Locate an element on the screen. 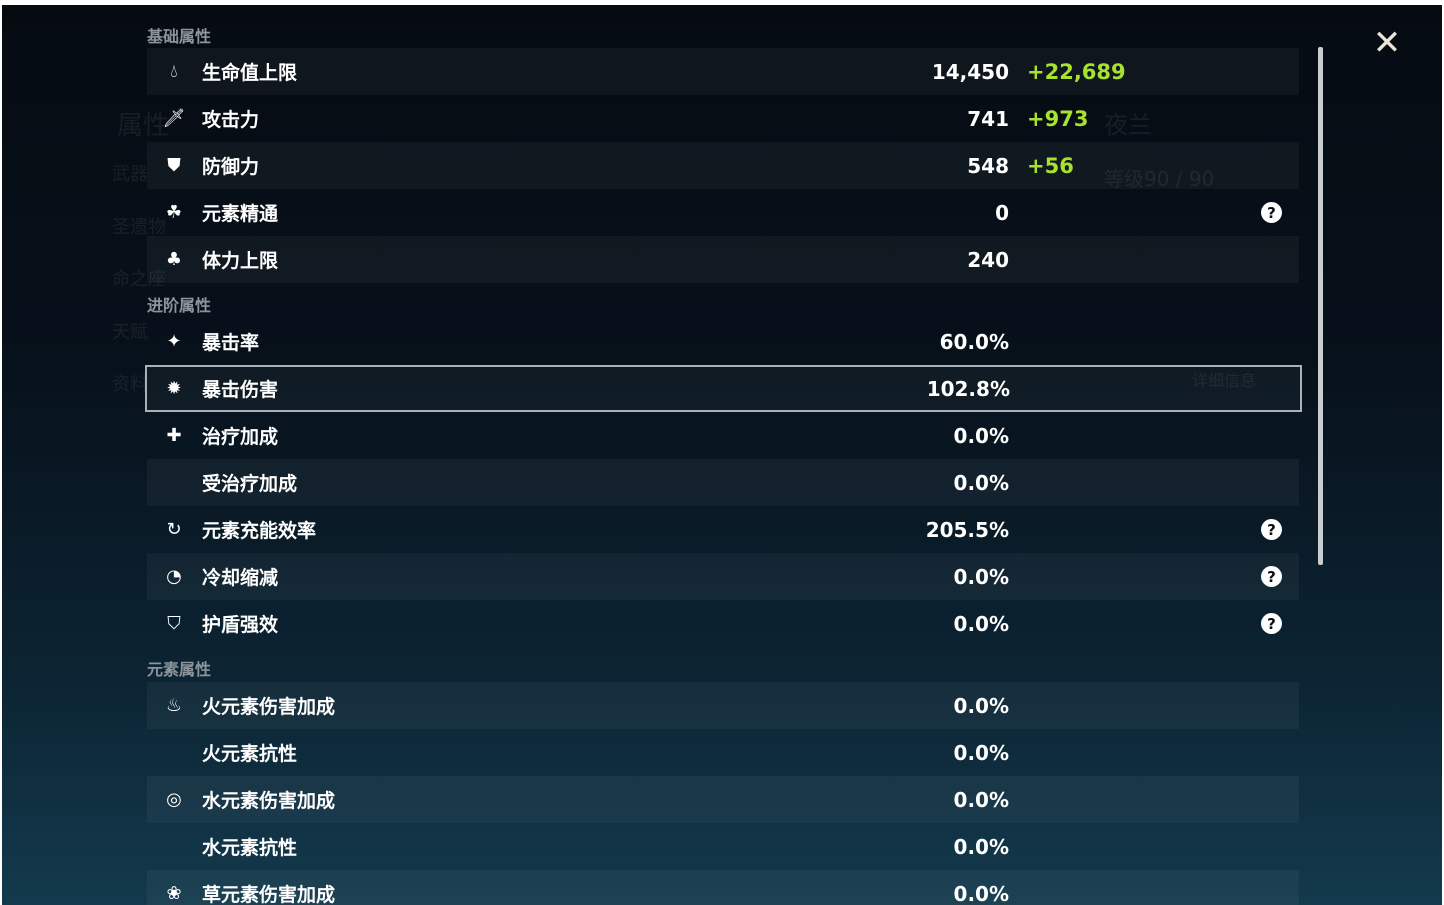 This screenshot has width=1444, height=905. stat-row: 💧︎ 生命值上限 14,450 +22,689 is located at coordinates (723, 71).